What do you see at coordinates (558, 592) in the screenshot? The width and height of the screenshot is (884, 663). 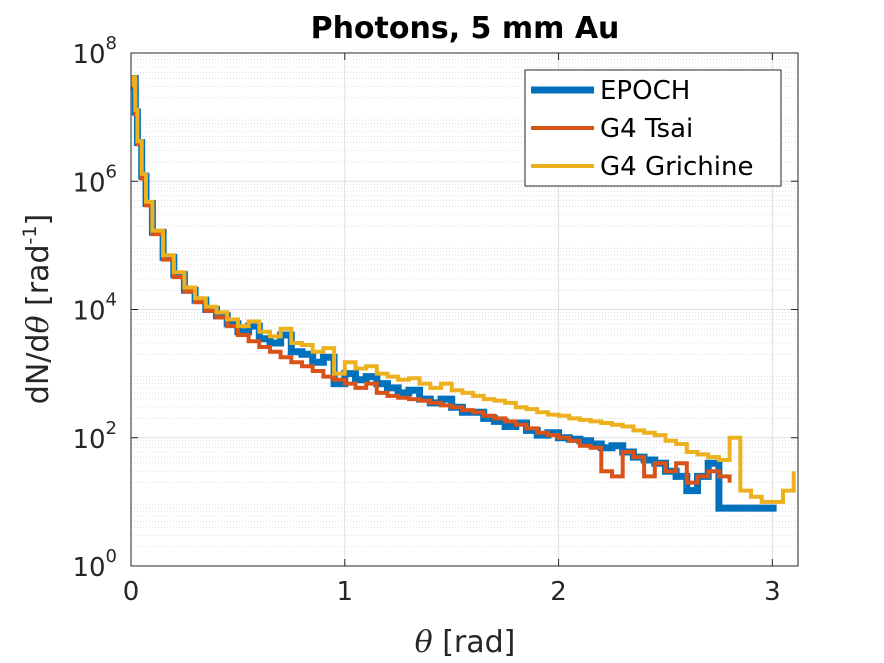 I see `x-tick-label: 2` at bounding box center [558, 592].